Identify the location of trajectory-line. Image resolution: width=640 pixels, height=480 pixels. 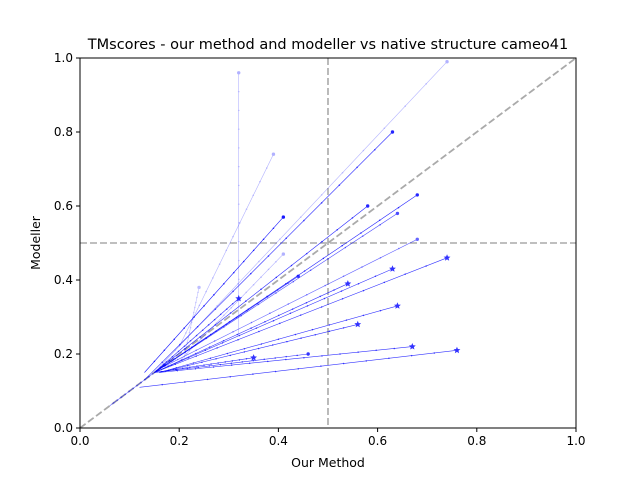
(226, 250).